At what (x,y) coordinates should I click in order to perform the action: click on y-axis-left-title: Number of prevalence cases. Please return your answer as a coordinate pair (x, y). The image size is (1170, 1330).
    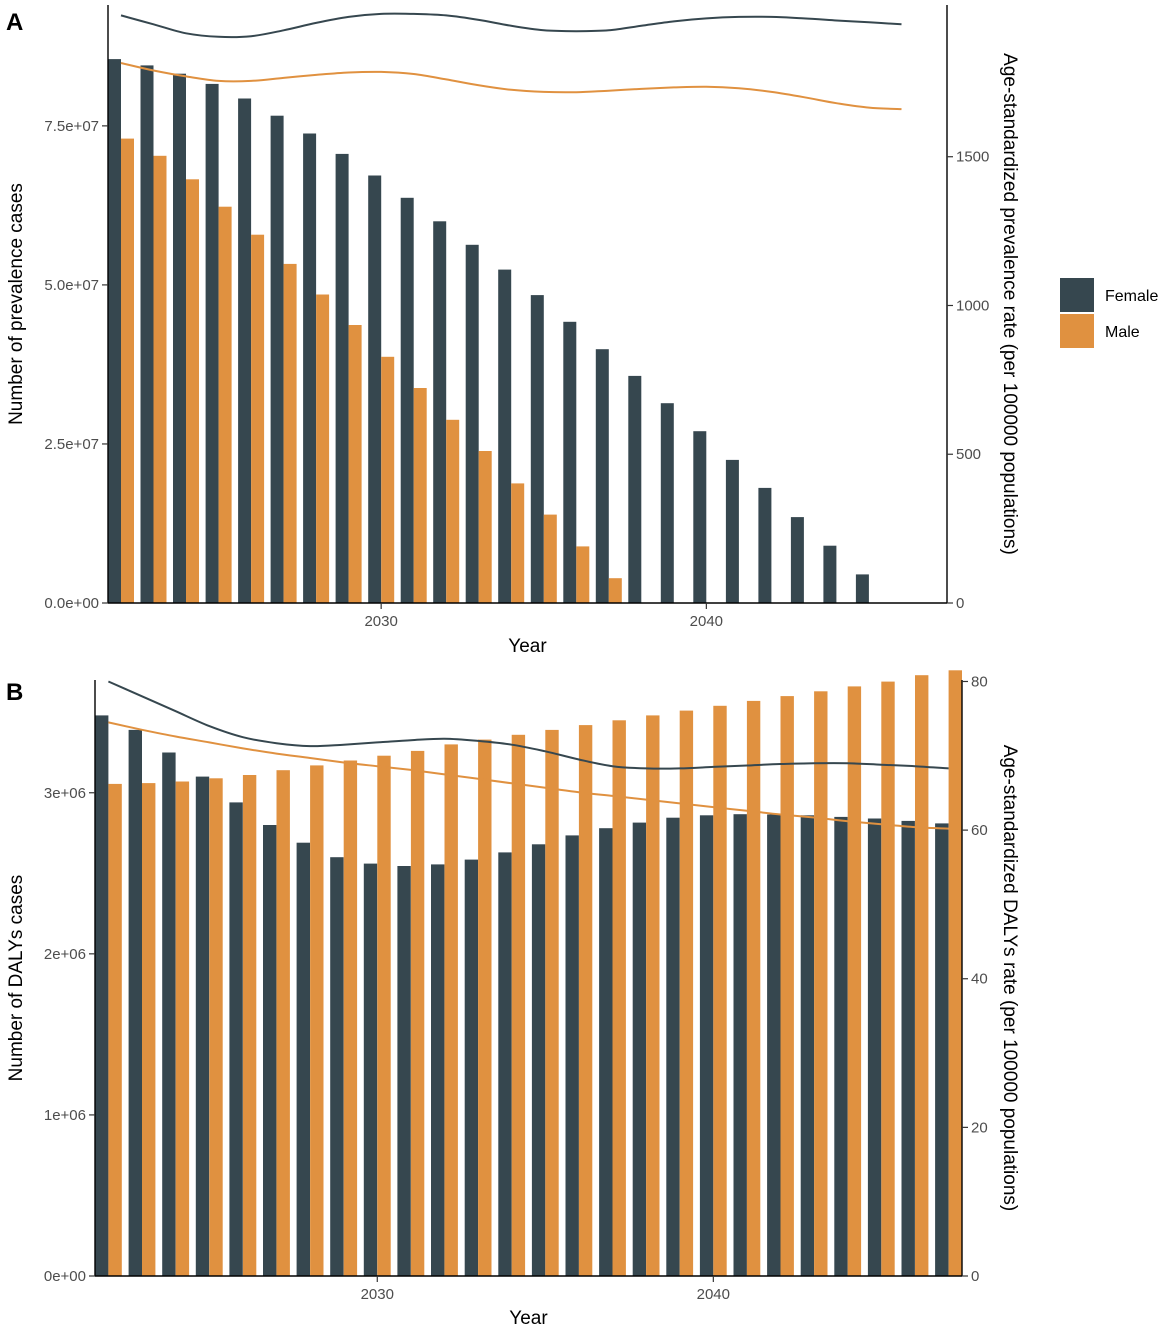
    Looking at the image, I should click on (16, 304).